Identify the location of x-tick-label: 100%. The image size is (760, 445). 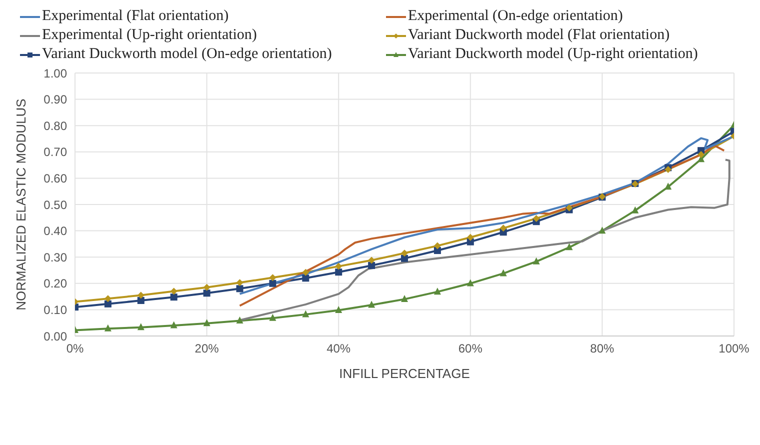
(734, 349).